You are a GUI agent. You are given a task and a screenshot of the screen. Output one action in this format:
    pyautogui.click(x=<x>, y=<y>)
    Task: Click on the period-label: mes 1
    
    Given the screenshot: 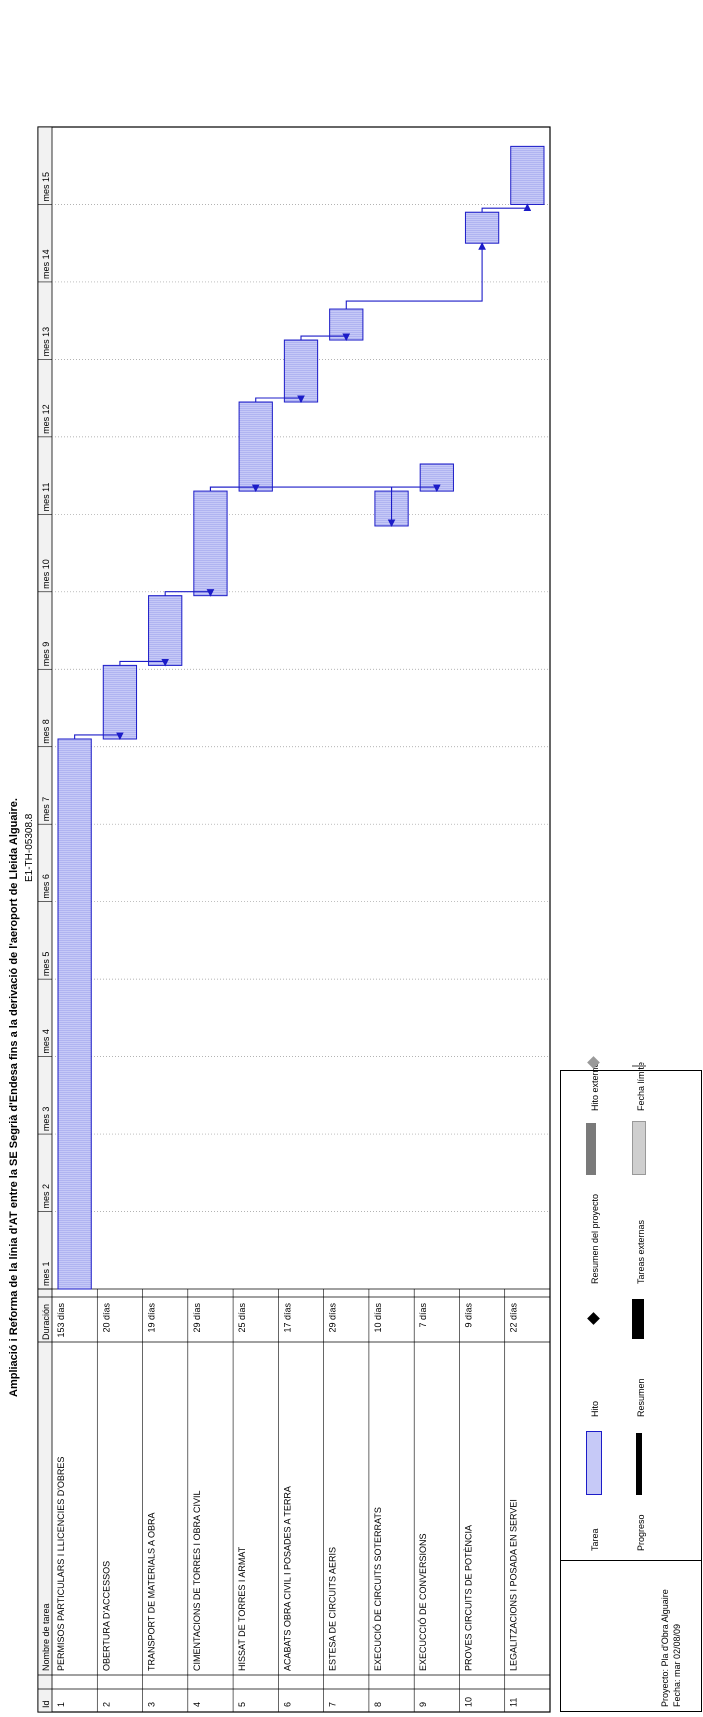 What is the action you would take?
    pyautogui.click(x=46, y=1273)
    